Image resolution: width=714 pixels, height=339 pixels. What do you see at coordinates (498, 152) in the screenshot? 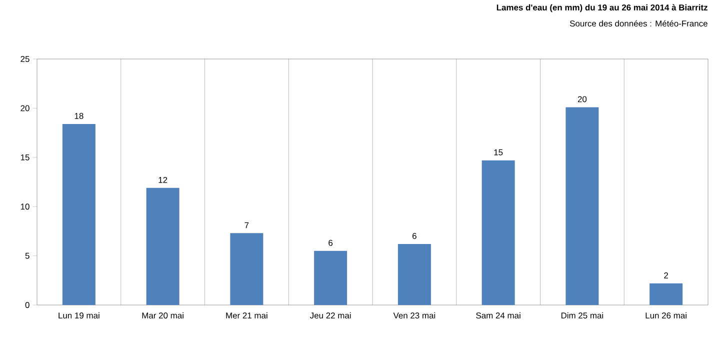
I see `data-label: 15` at bounding box center [498, 152].